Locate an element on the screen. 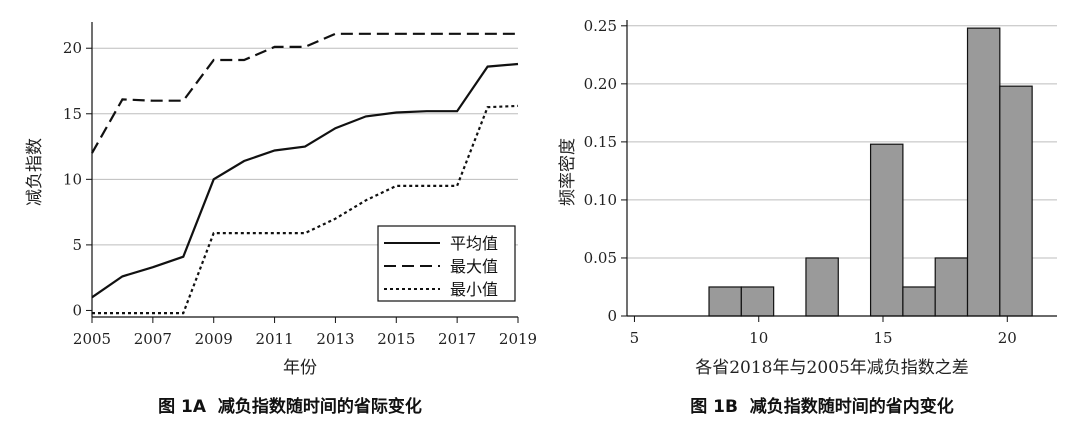  panel-a-legend: 平均值 最大值 最小值 is located at coordinates (446, 263).